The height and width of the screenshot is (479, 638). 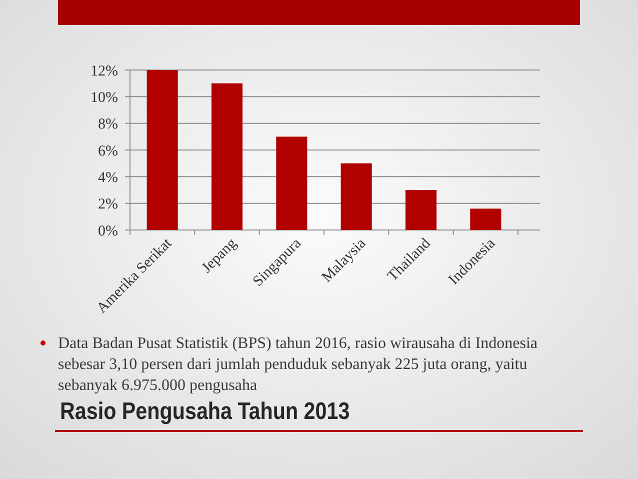 What do you see at coordinates (108, 124) in the screenshot?
I see `y-tick-label: 8%` at bounding box center [108, 124].